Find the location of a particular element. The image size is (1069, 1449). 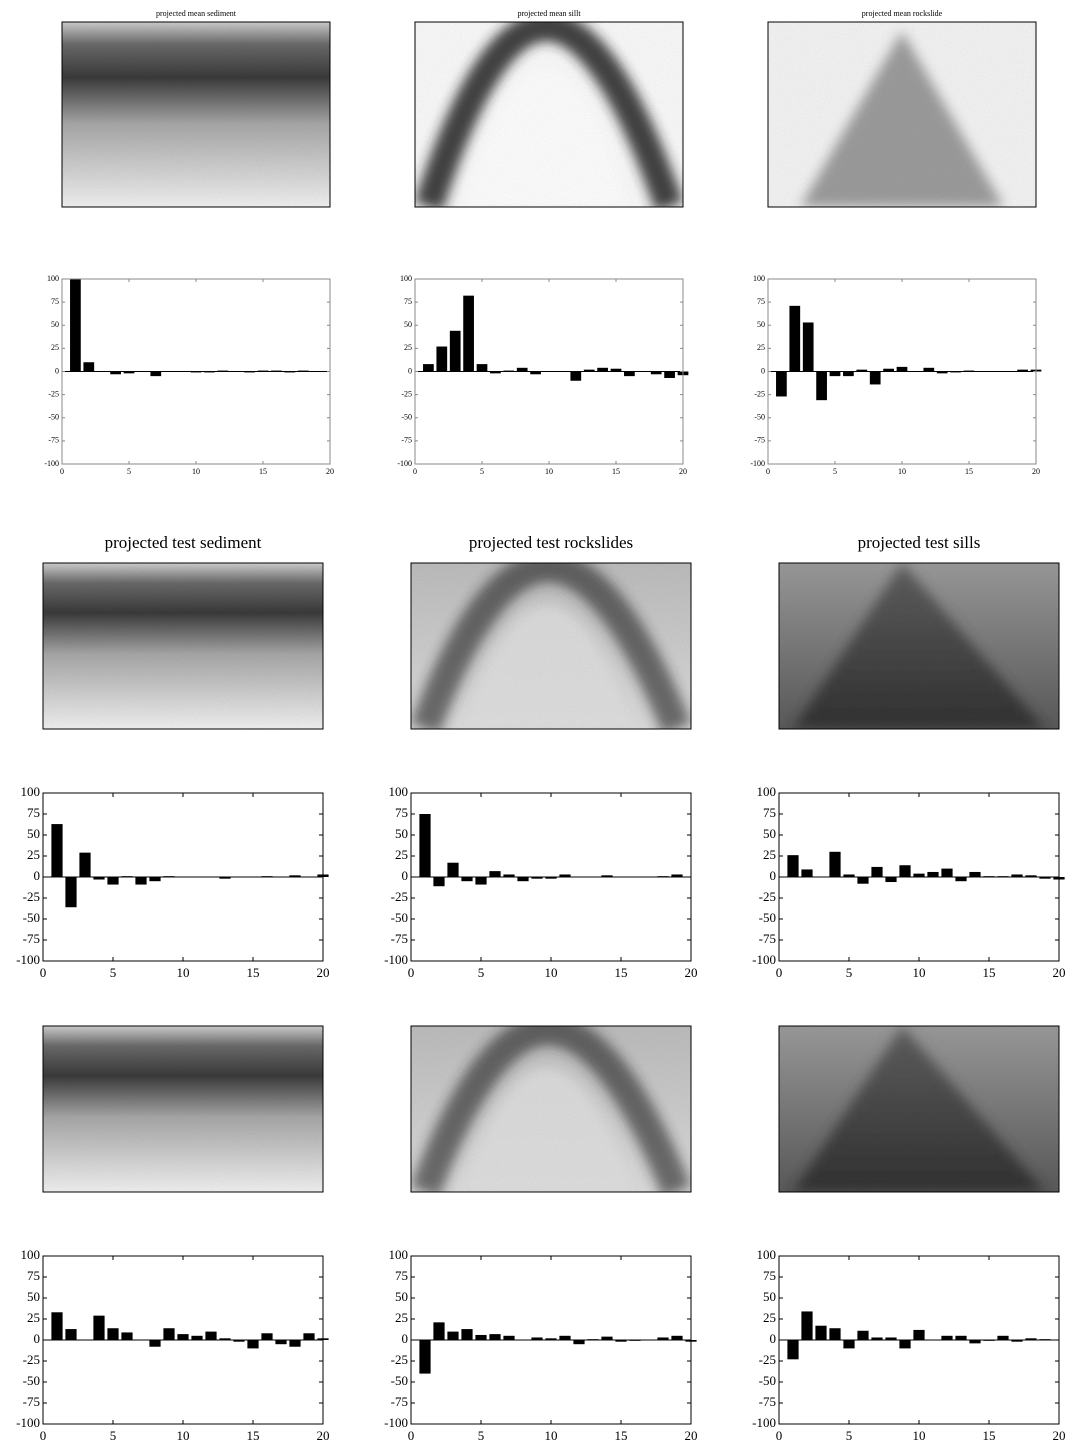

image-title: projected test sills is located at coordinates (919, 542).